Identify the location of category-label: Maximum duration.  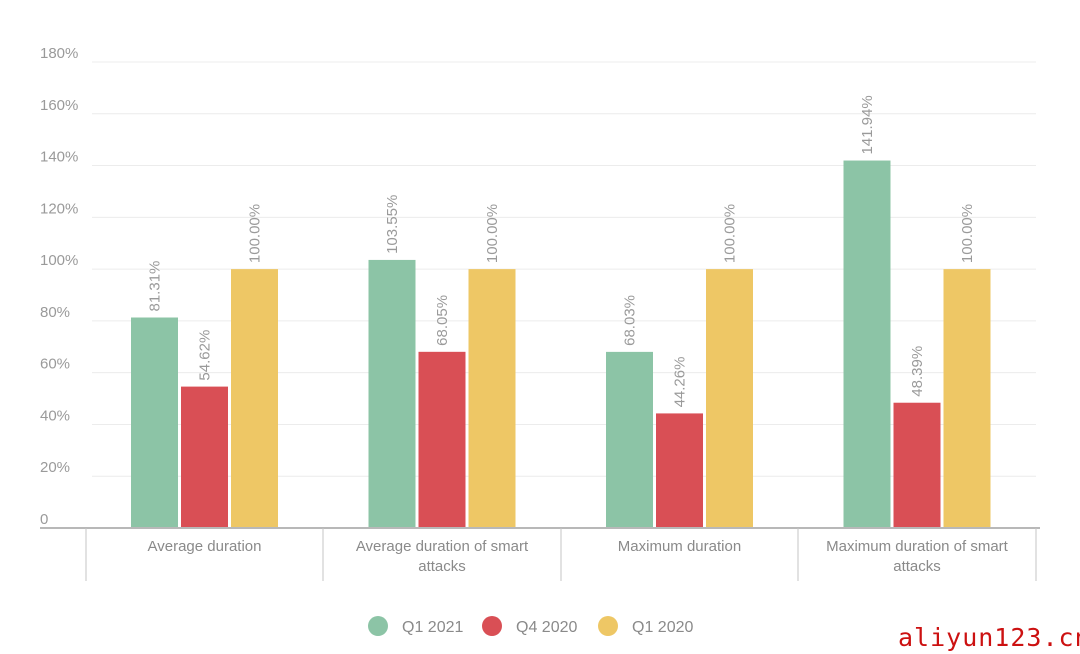
(679, 546).